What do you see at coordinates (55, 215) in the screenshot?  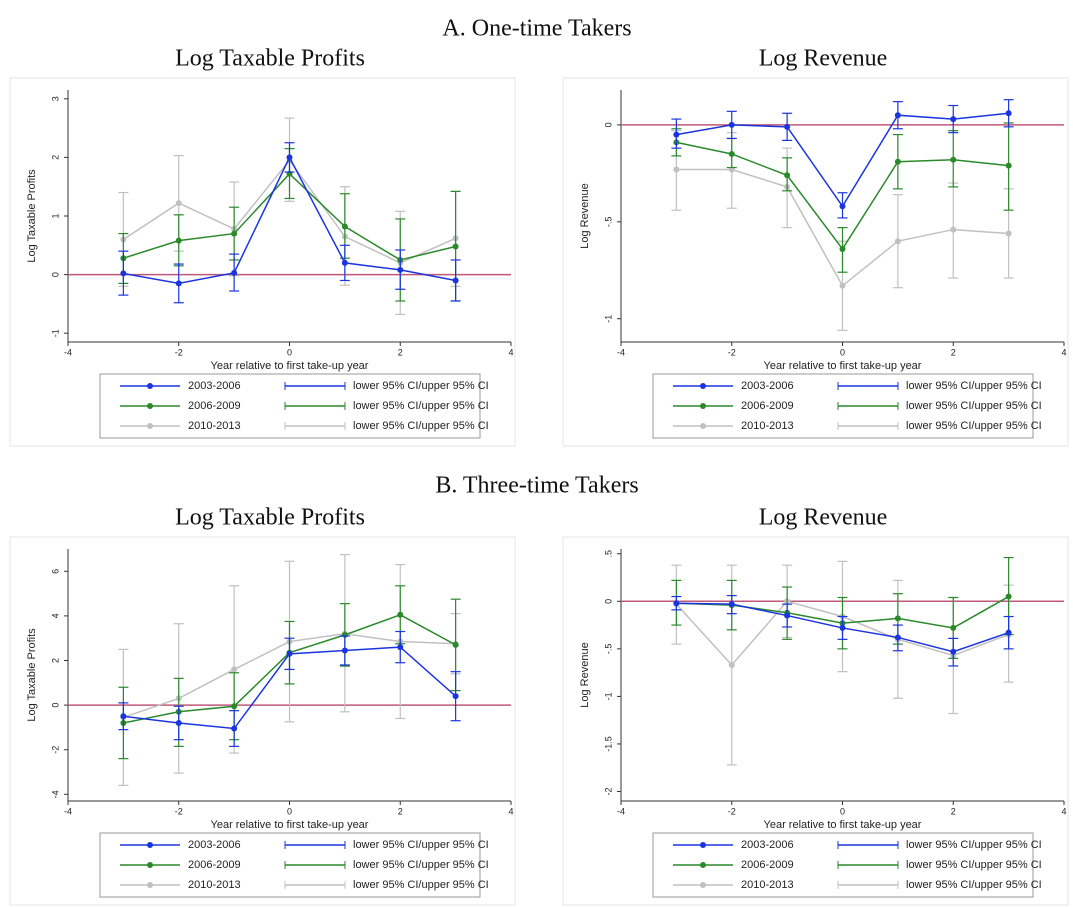 I see `y-tick-label: 1` at bounding box center [55, 215].